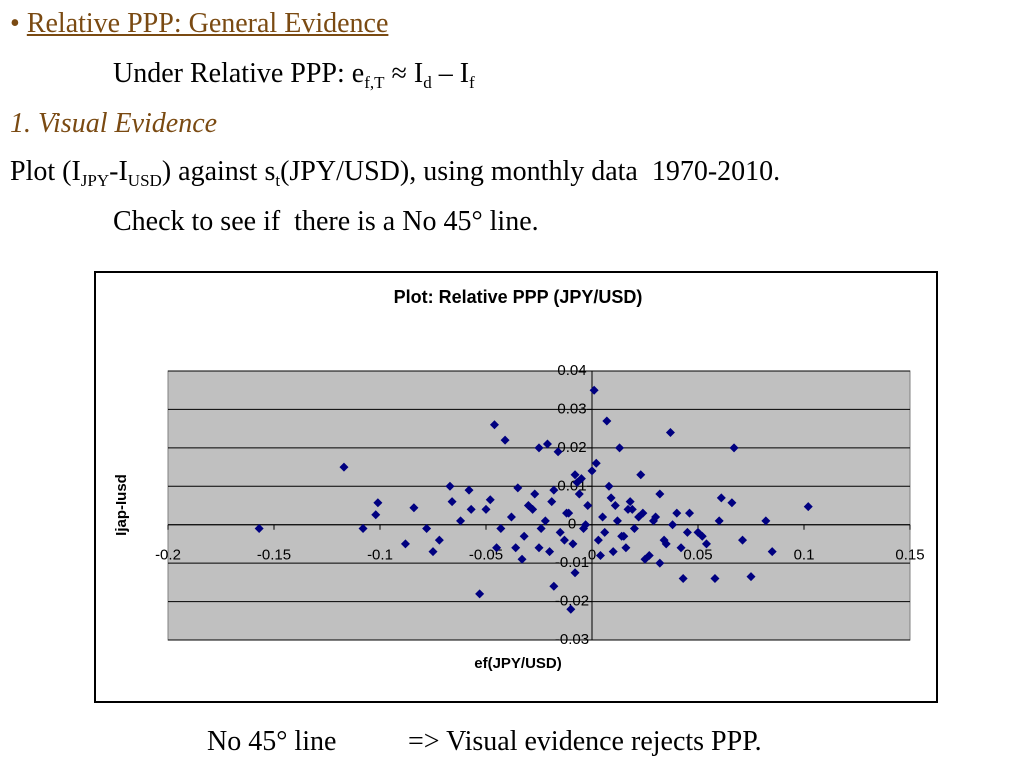 This screenshot has width=1024, height=768. What do you see at coordinates (121, 505) in the screenshot?
I see `y-axis-label: Ijap-Iusd` at bounding box center [121, 505].